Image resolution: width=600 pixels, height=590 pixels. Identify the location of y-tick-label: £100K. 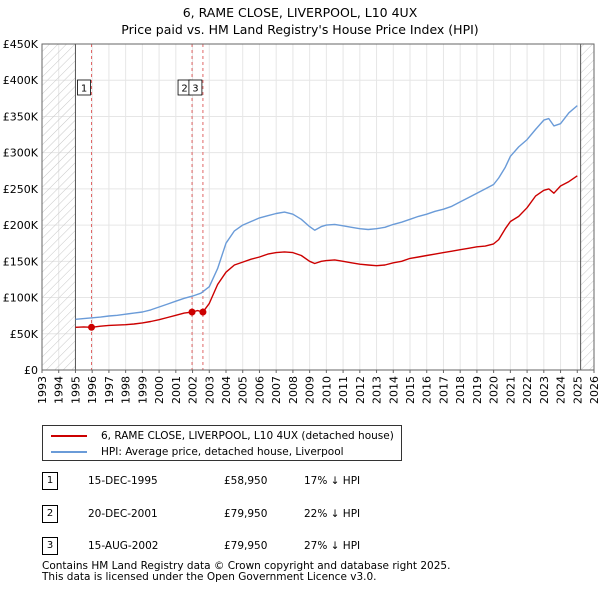
(21, 298).